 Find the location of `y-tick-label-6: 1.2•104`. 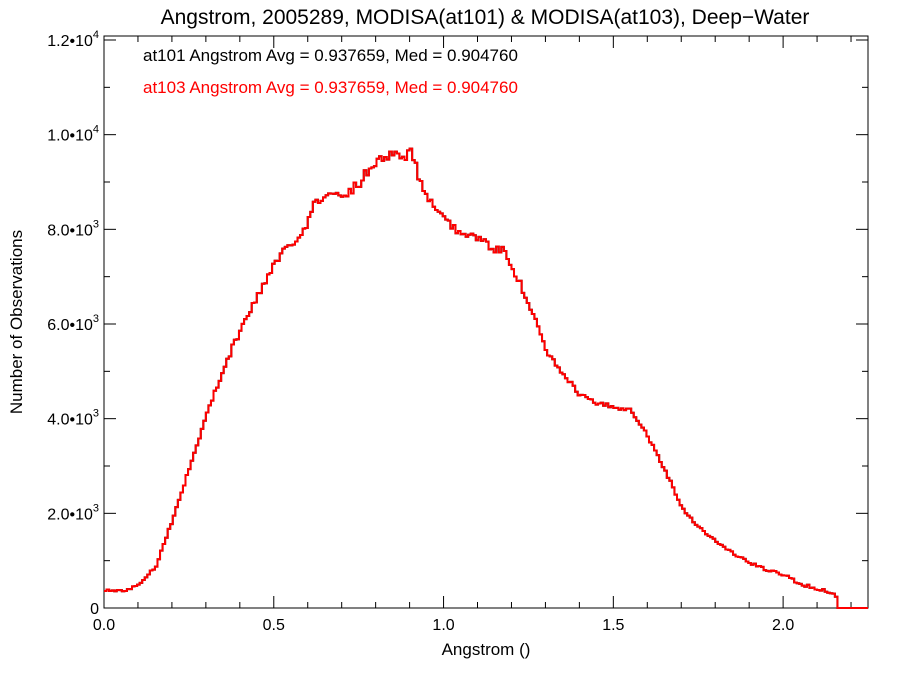

y-tick-label-6: 1.2•104 is located at coordinates (73, 39).